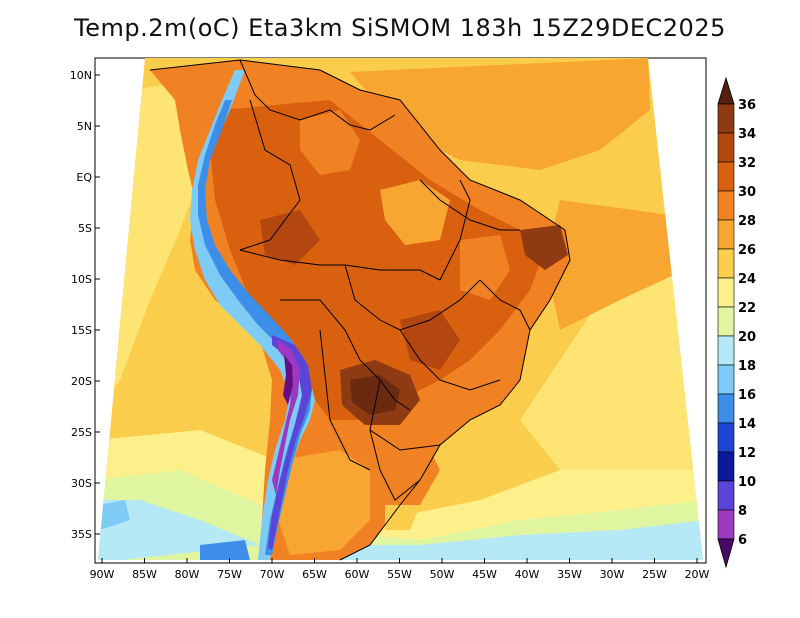 The image size is (800, 618). Describe the element at coordinates (654, 574) in the screenshot. I see `lon-tick-label: 25W` at that location.